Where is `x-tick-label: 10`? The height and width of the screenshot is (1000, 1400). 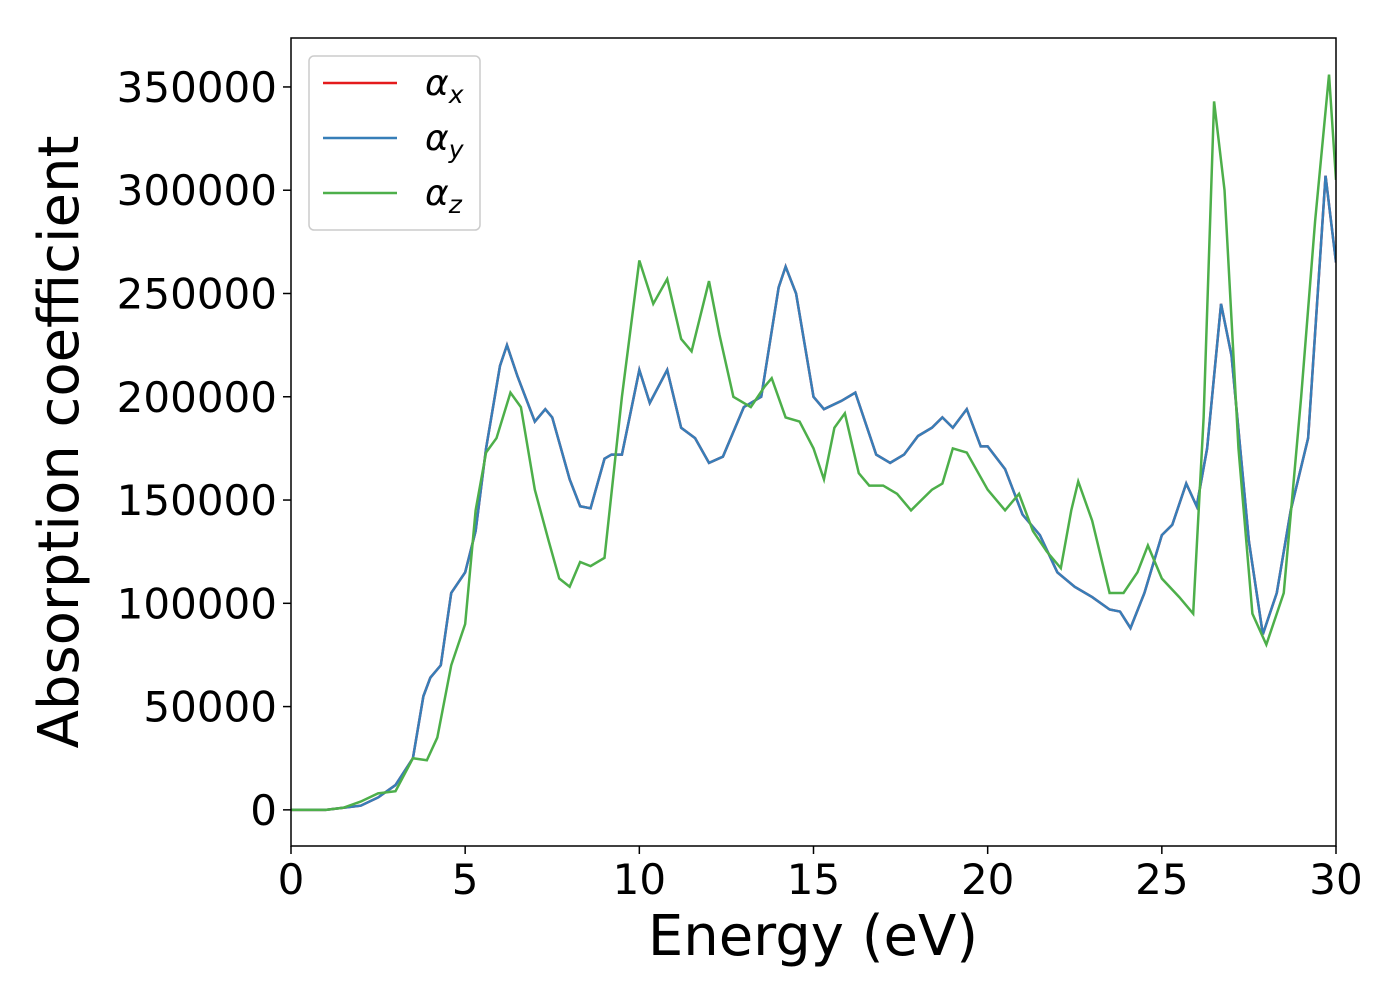
x-tick-label: 10 is located at coordinates (639, 879).